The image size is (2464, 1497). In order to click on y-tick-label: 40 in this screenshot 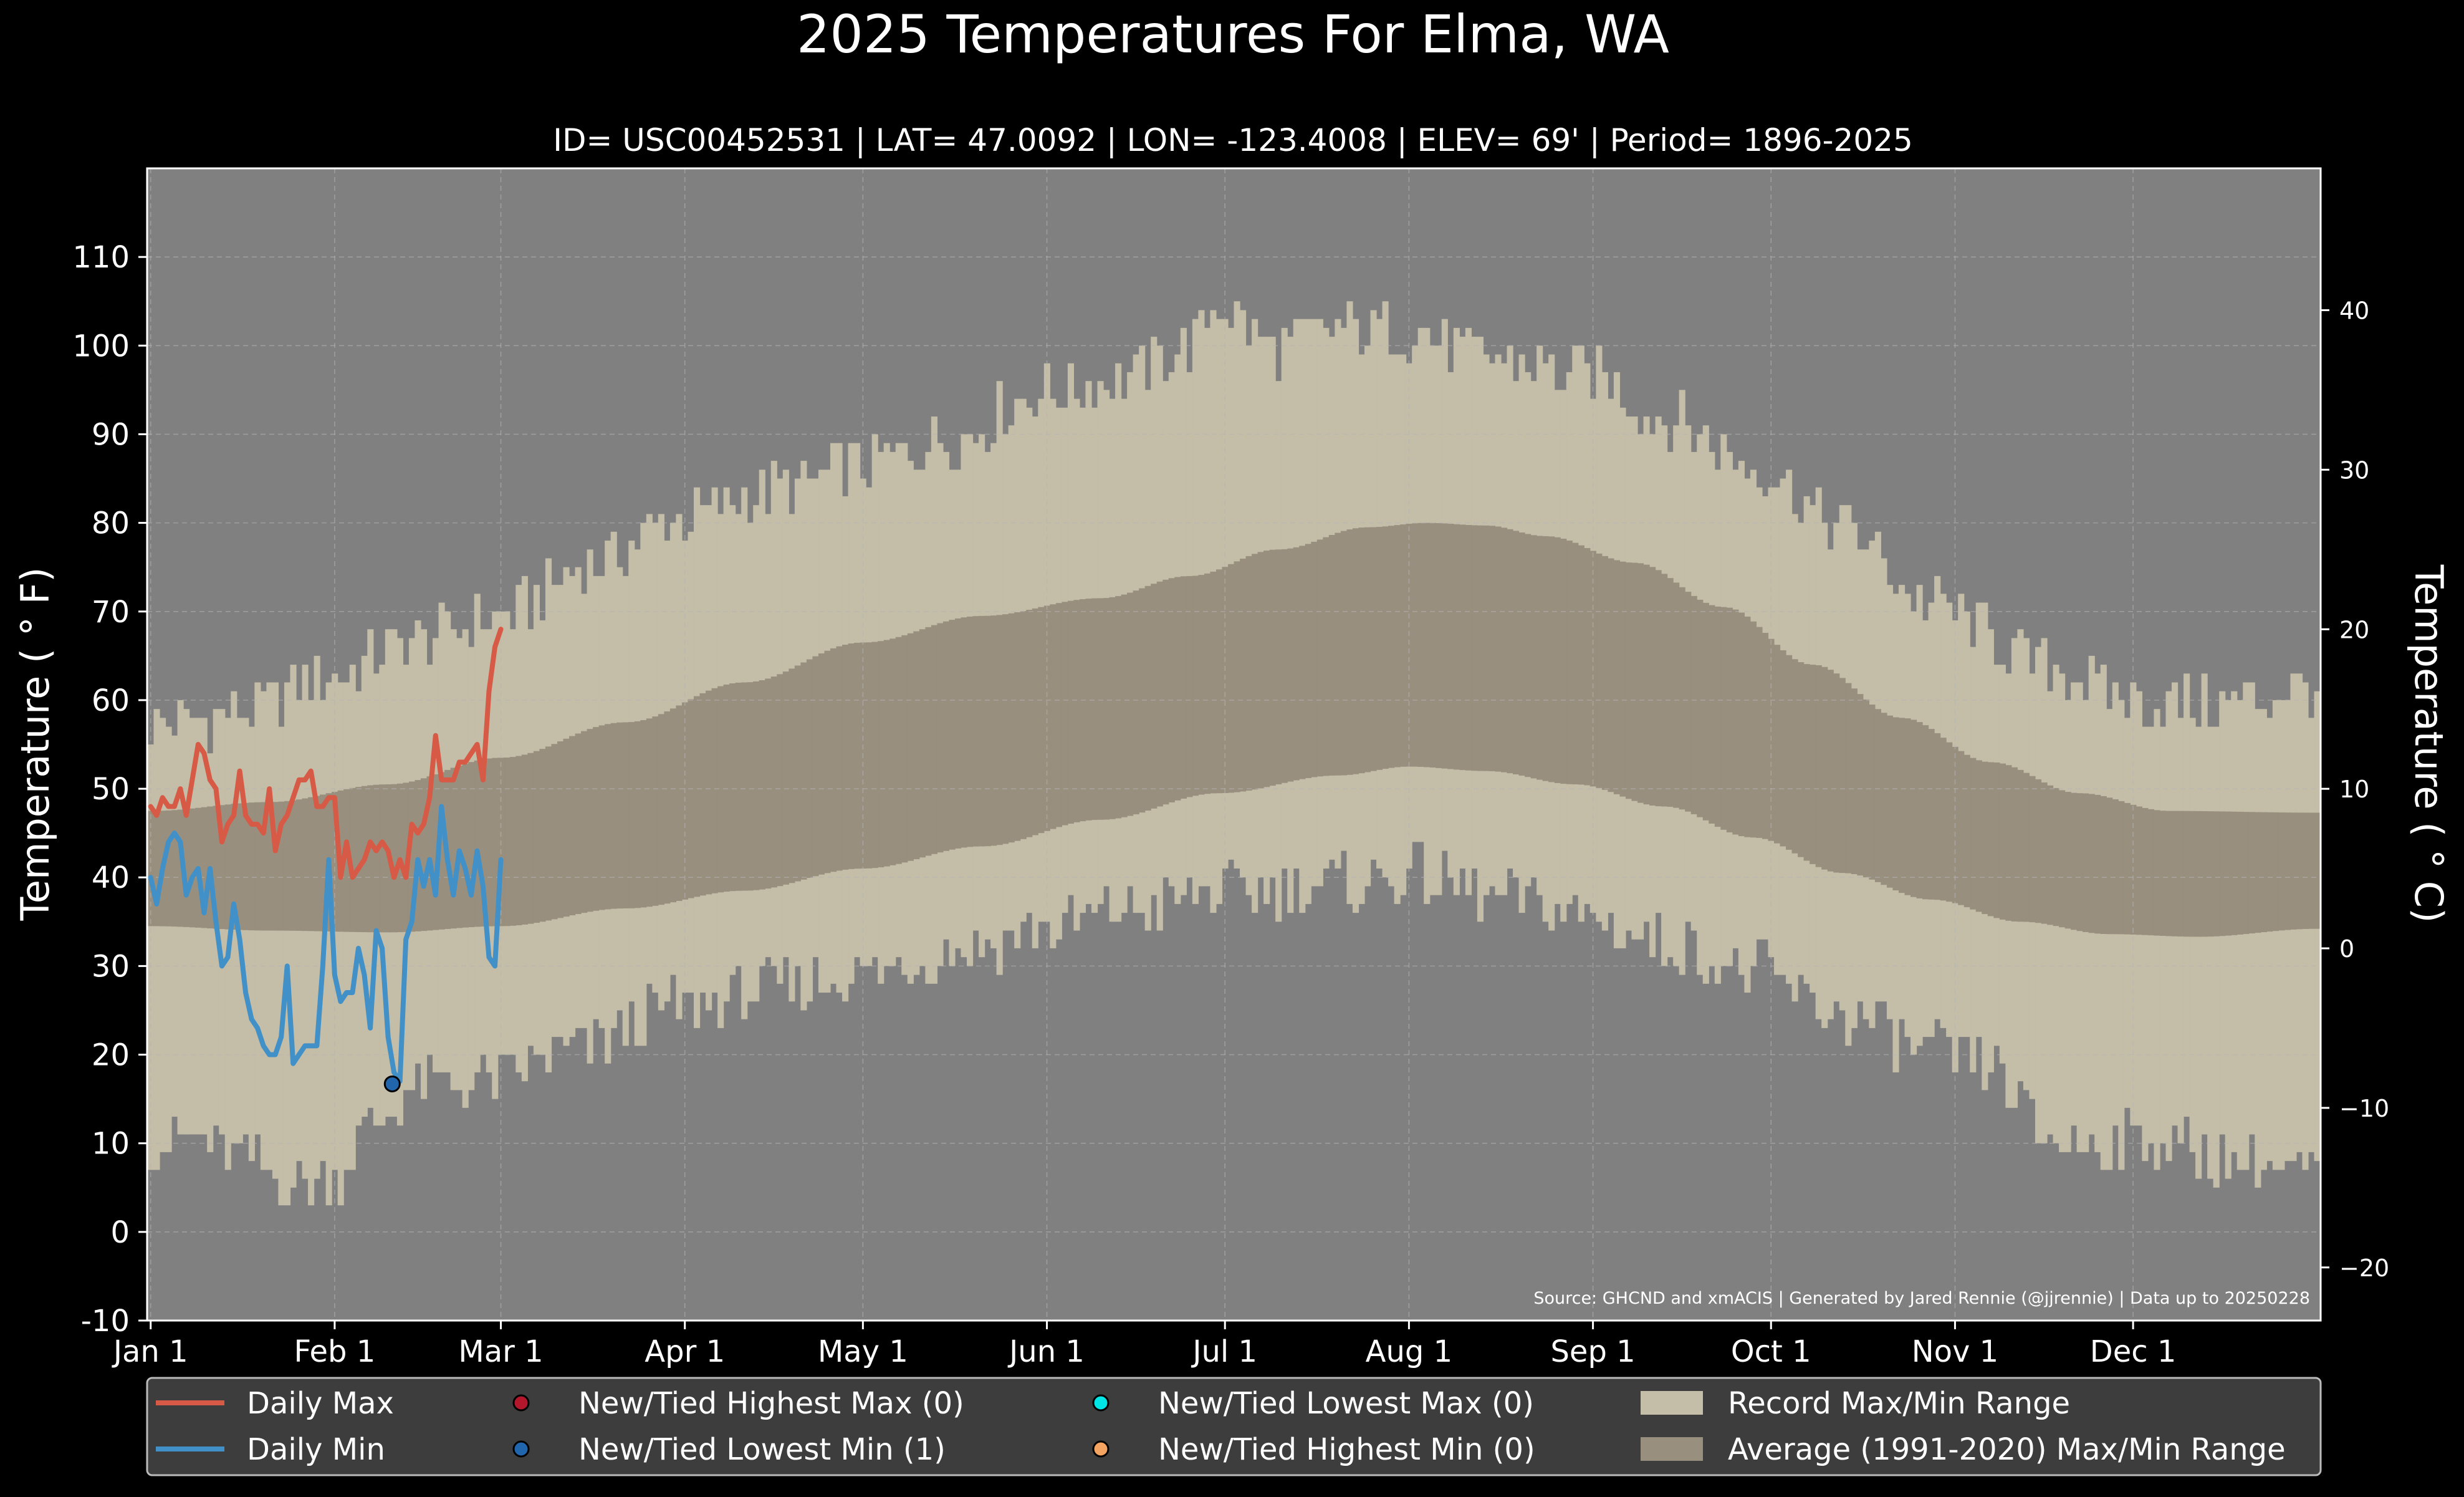, I will do `click(111, 877)`.